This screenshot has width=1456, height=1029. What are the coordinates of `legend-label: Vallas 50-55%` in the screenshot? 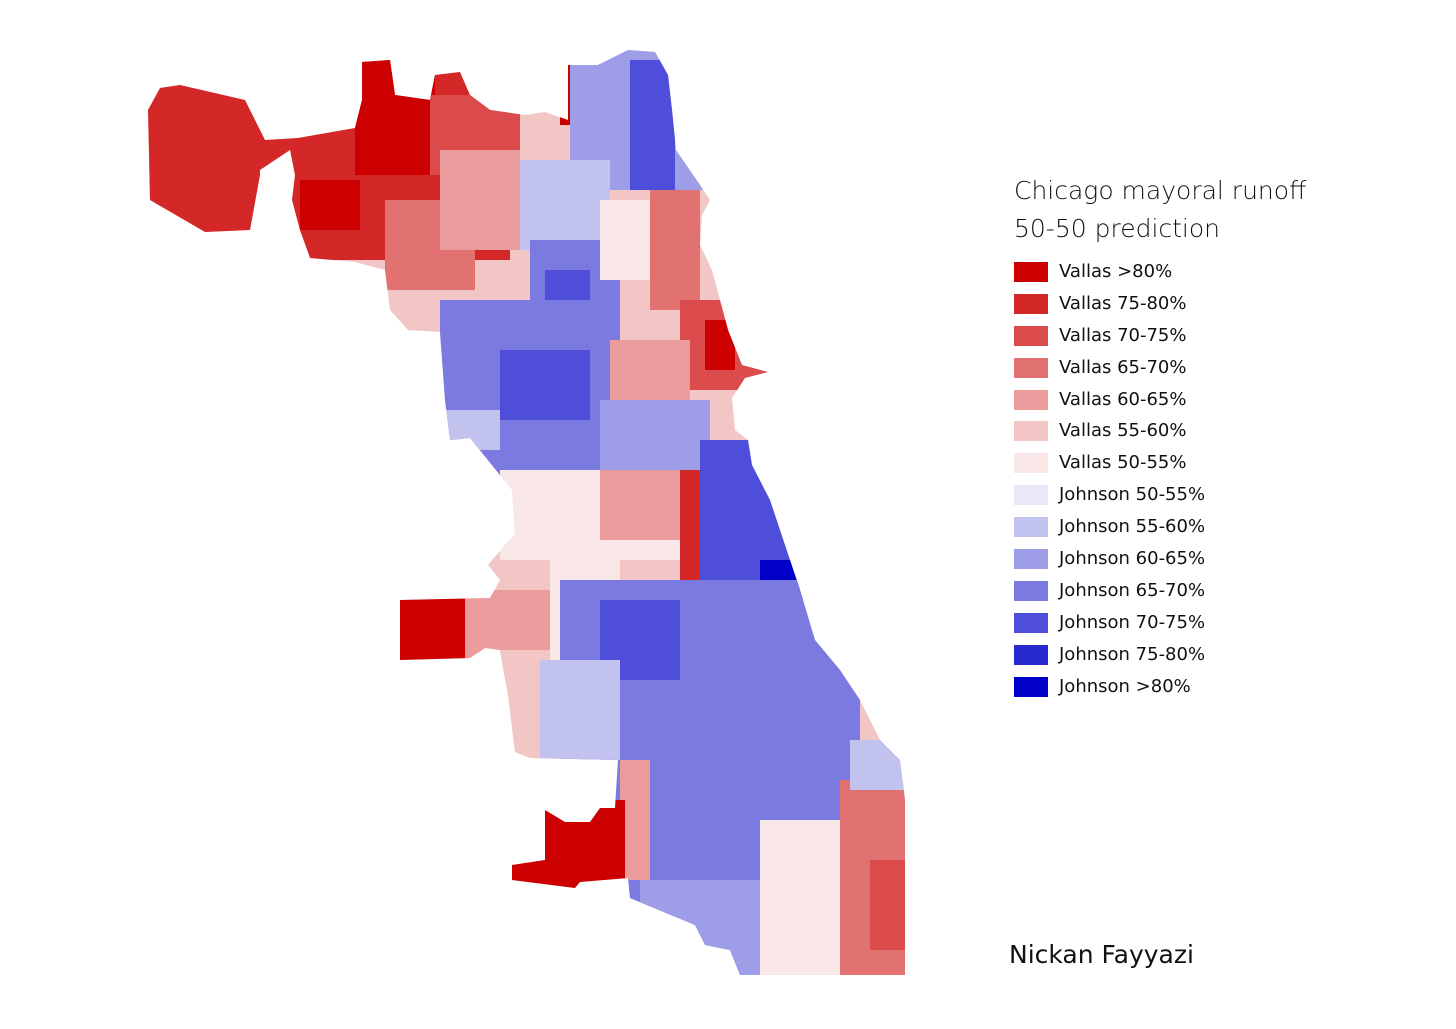 It's located at (1123, 463).